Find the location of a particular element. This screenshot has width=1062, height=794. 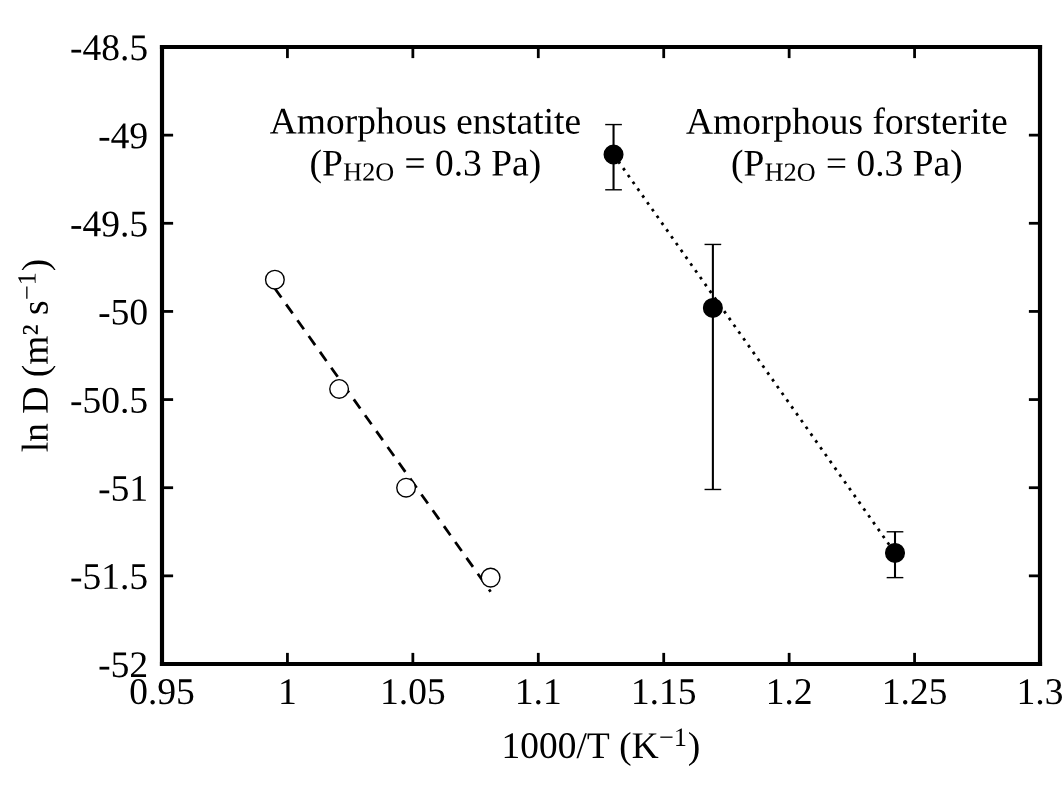

x-axis-title: 1000/T (K$^{−1}$) is located at coordinates (601, 747).